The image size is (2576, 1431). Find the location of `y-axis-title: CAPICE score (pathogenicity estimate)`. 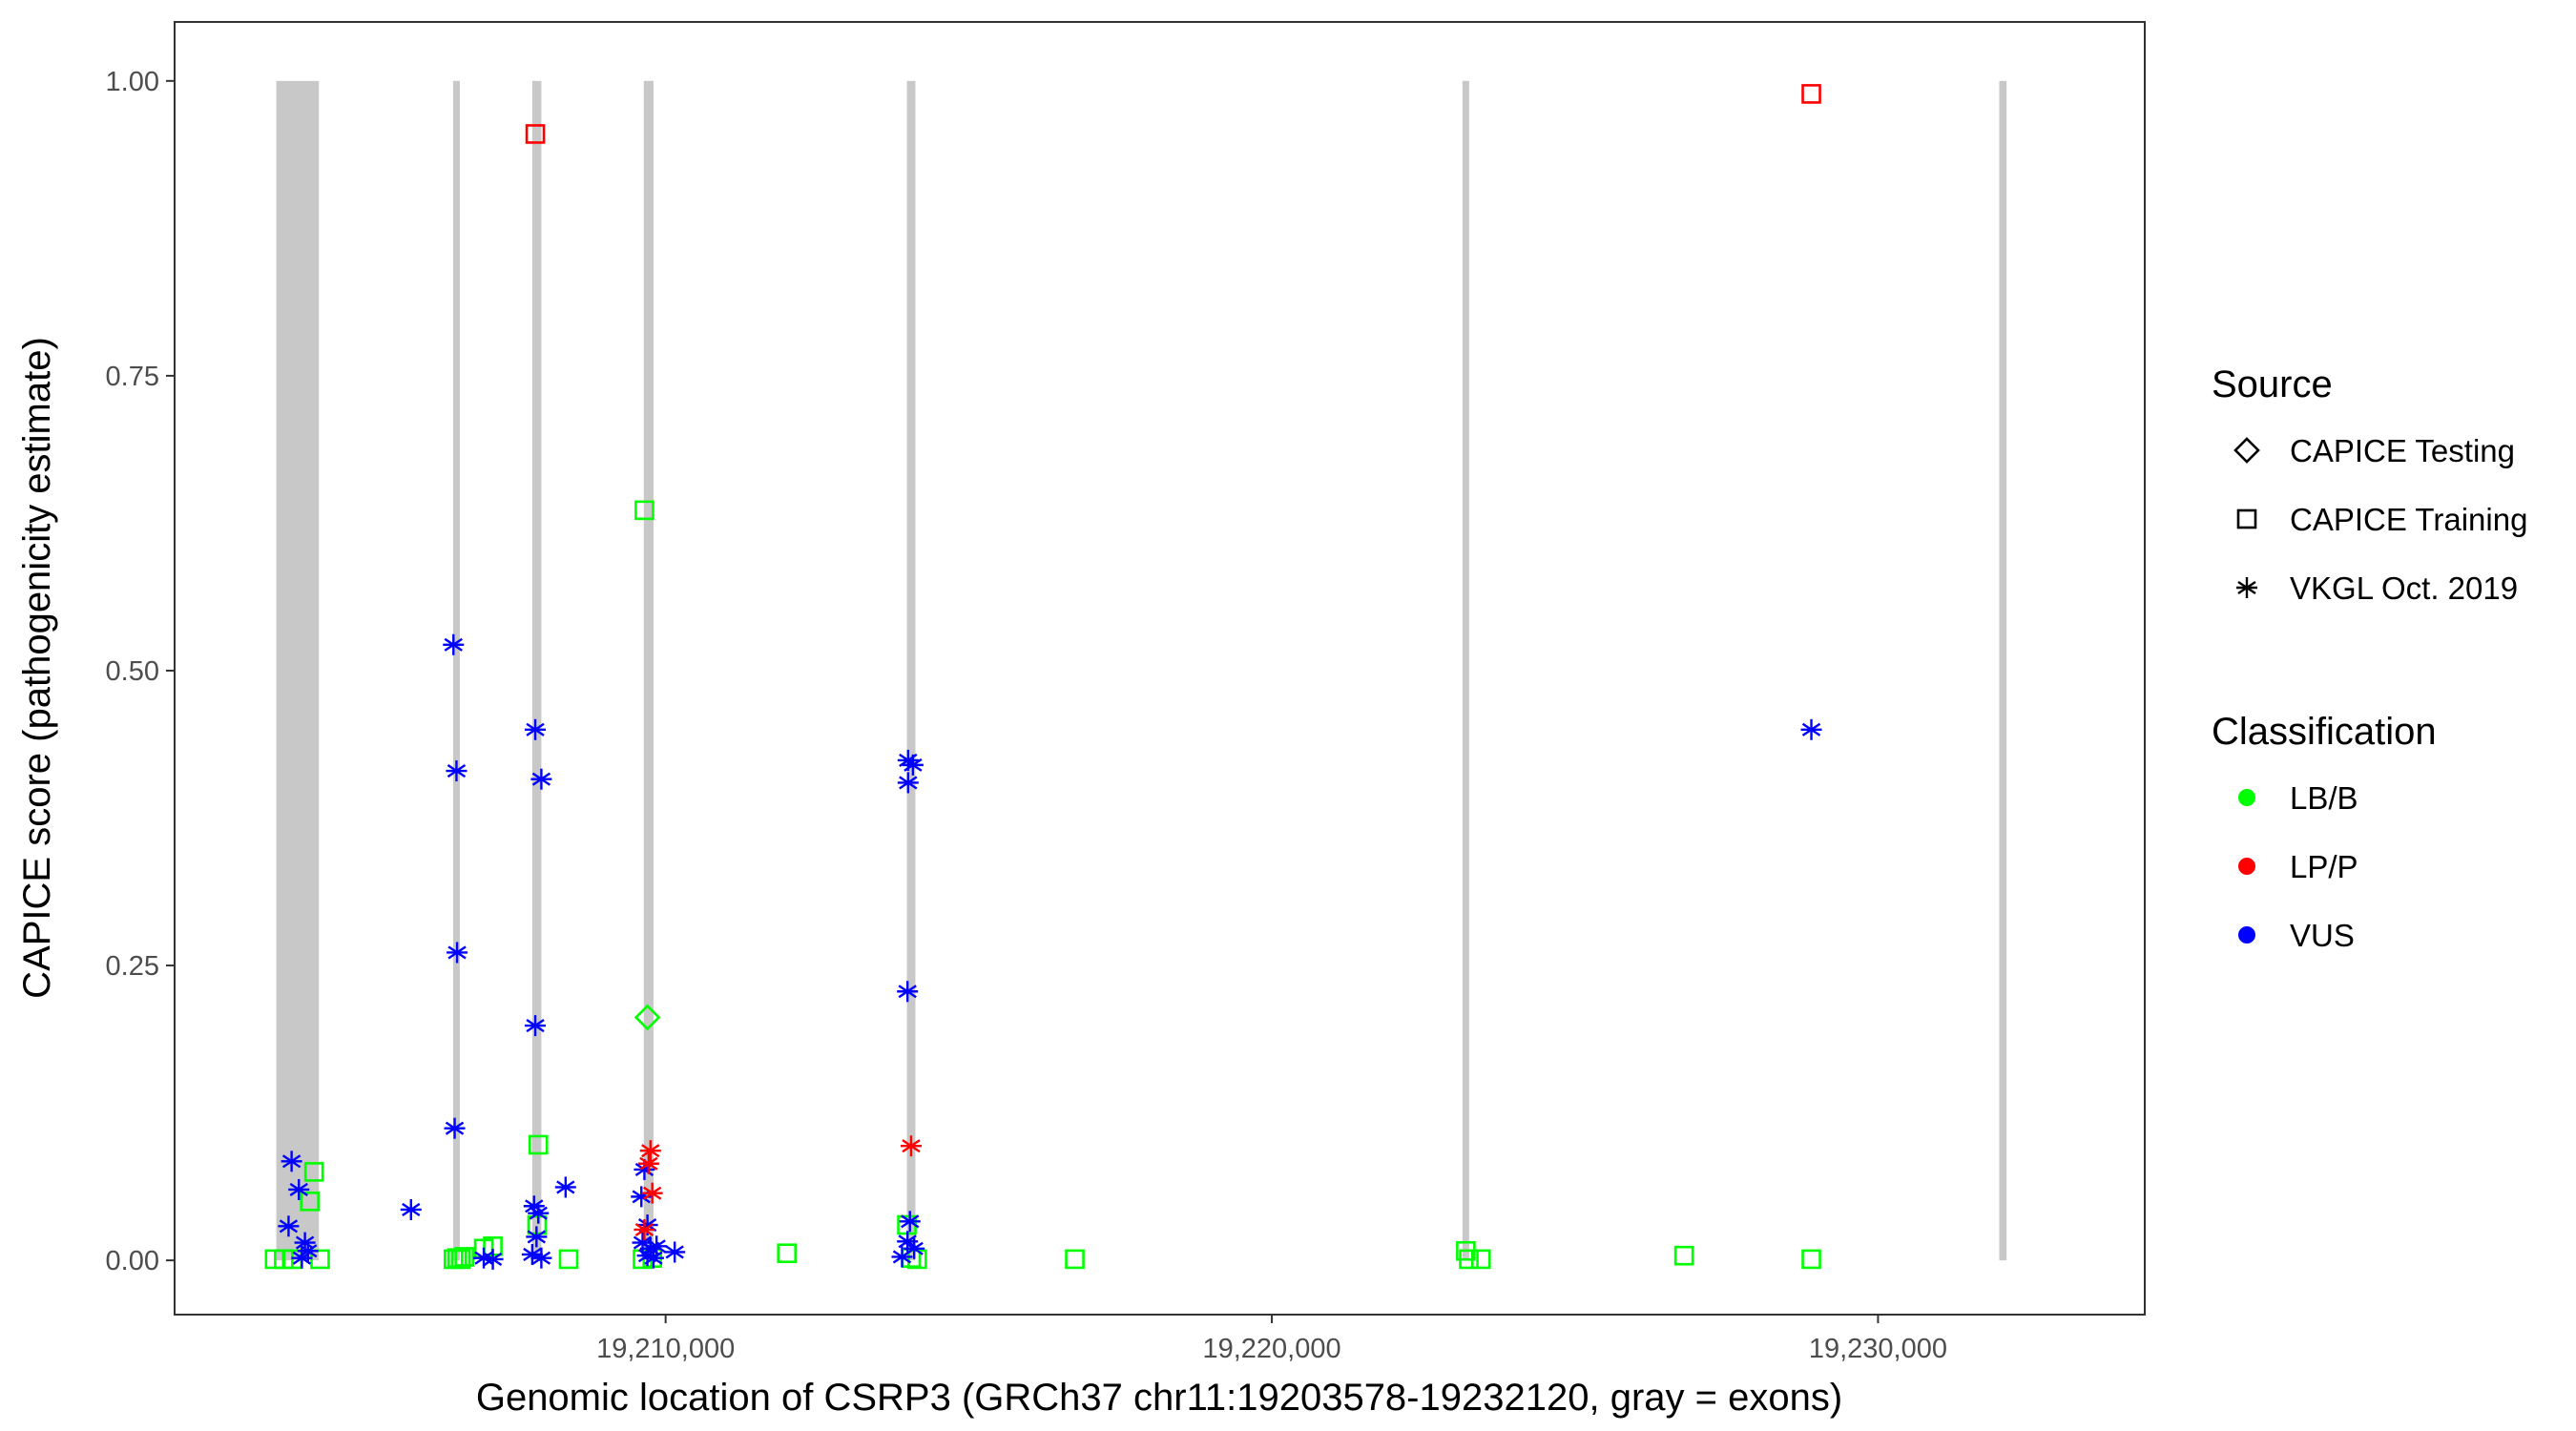

y-axis-title: CAPICE score (pathogenicity estimate) is located at coordinates (37, 668).